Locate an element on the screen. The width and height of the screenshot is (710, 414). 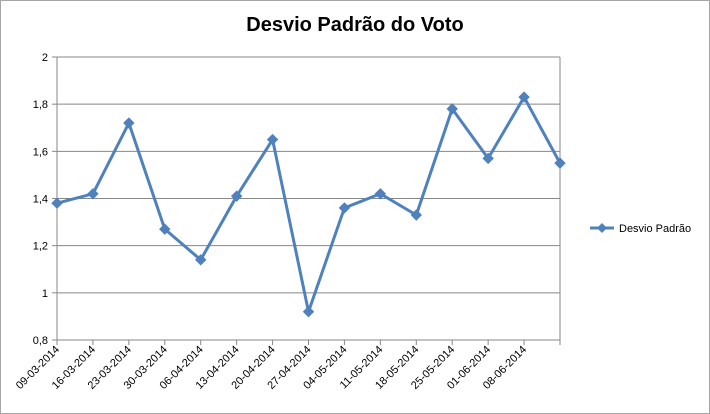
legend: Desvio Padrão is located at coordinates (640, 229).